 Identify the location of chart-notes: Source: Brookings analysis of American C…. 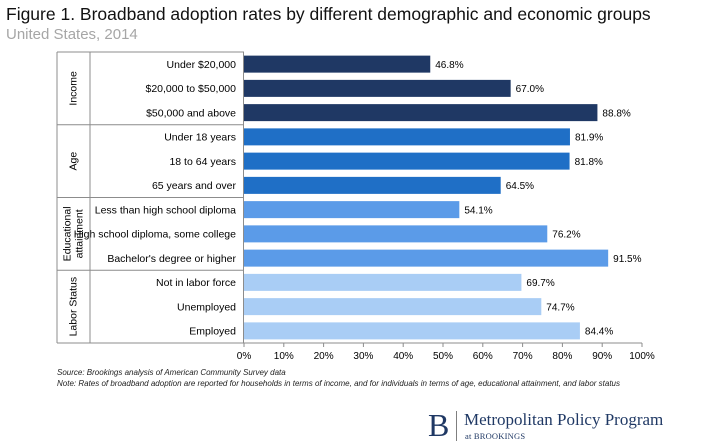
(338, 378).